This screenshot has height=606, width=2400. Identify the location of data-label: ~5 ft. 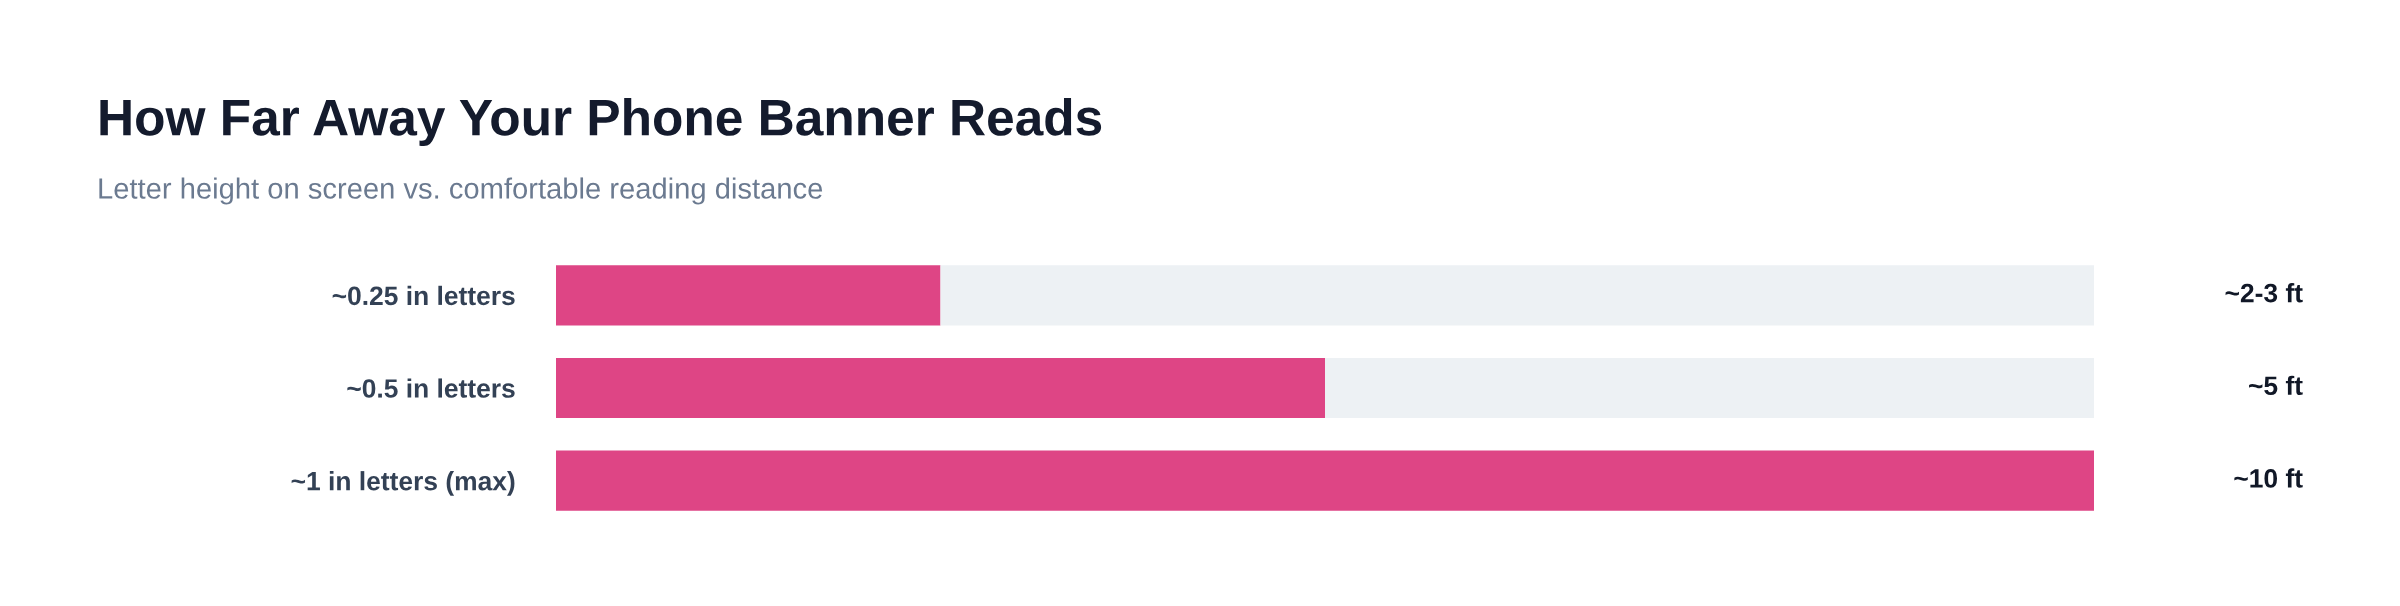
(2276, 385).